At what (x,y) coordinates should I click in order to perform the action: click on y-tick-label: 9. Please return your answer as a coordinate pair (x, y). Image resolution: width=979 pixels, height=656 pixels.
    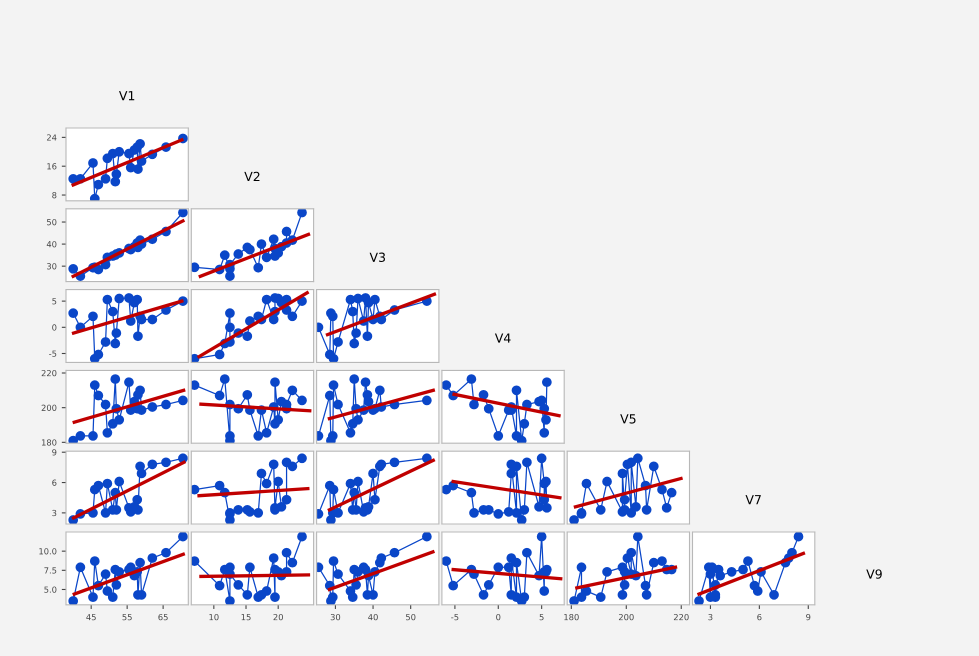
    Looking at the image, I should click on (54, 452).